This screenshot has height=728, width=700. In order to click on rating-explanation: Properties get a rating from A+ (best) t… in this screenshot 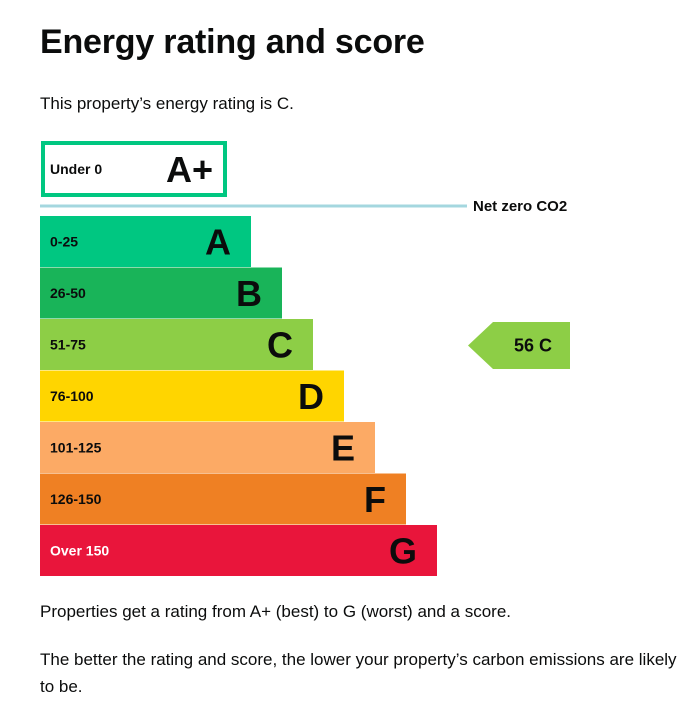, I will do `click(276, 611)`.